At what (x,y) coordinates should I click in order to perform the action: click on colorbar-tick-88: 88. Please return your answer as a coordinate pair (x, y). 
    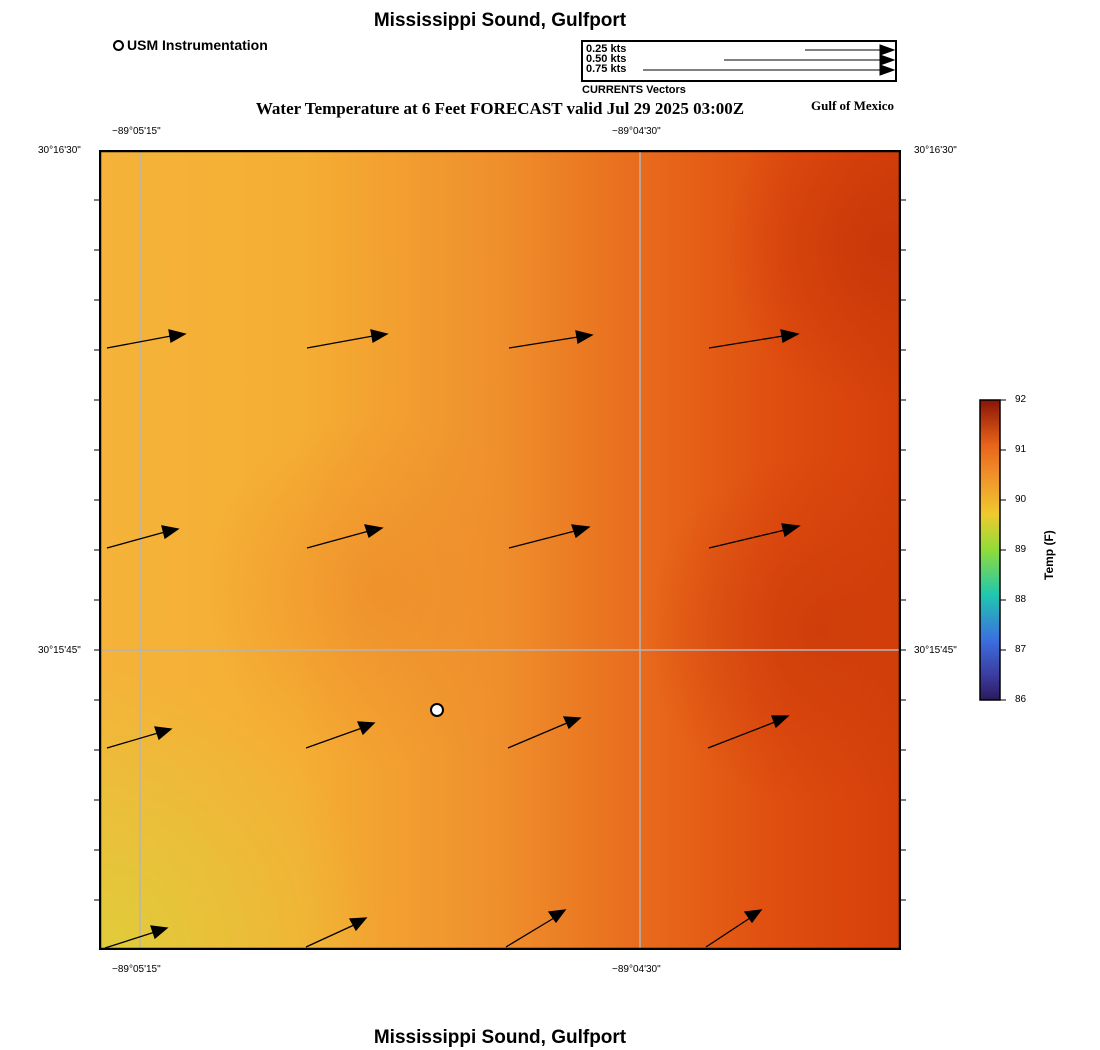
    Looking at the image, I should click on (1021, 599).